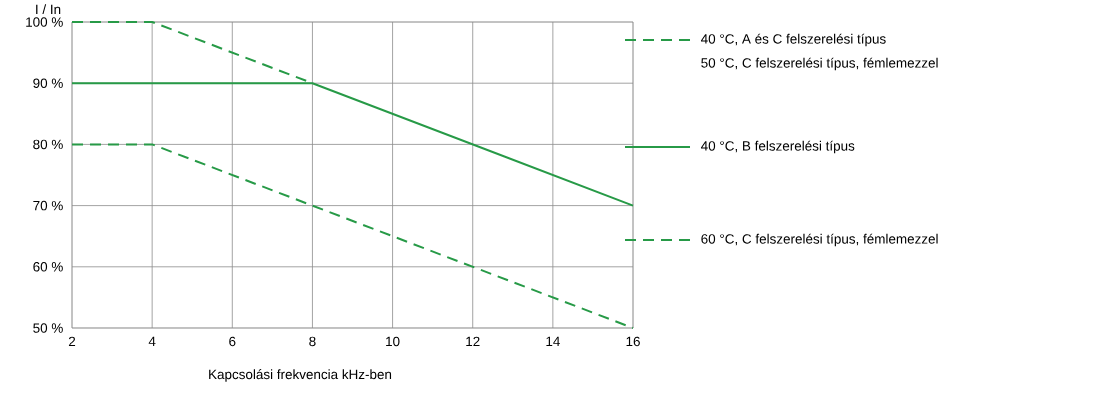 This screenshot has width=1105, height=405. What do you see at coordinates (473, 341) in the screenshot?
I see `x-tick-label: 12` at bounding box center [473, 341].